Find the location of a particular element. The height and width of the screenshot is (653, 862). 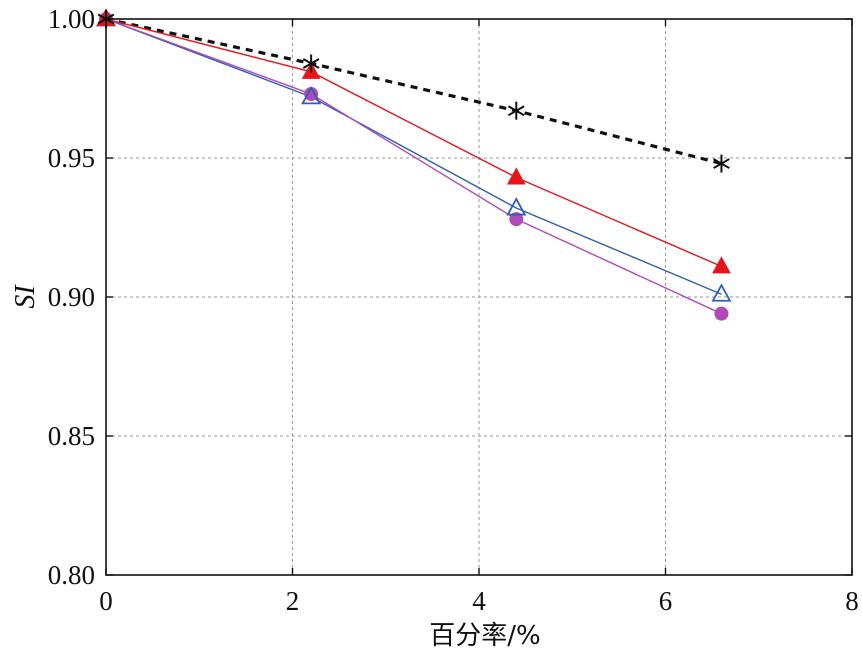

x-tick-label: 0 is located at coordinates (106, 601).